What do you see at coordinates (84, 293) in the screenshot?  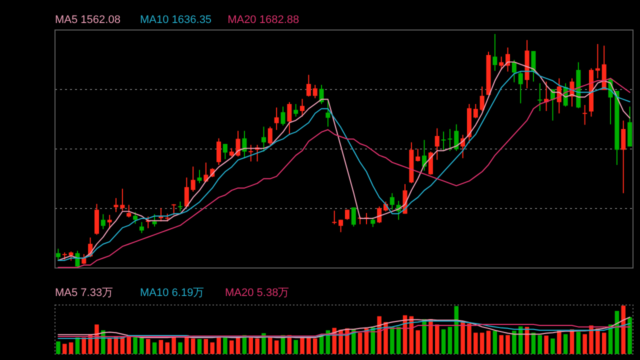 I see `text: MA5 7.33万` at bounding box center [84, 293].